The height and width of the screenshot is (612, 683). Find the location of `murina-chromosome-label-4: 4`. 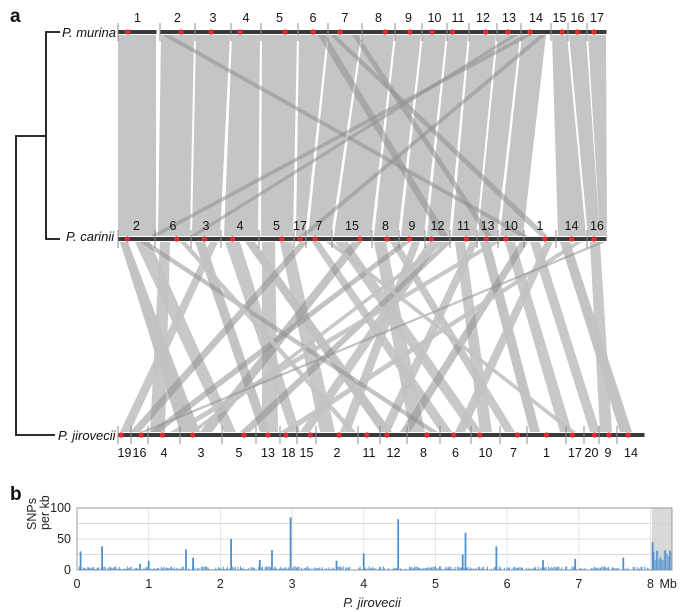

murina-chromosome-label-4: 4 is located at coordinates (246, 18).